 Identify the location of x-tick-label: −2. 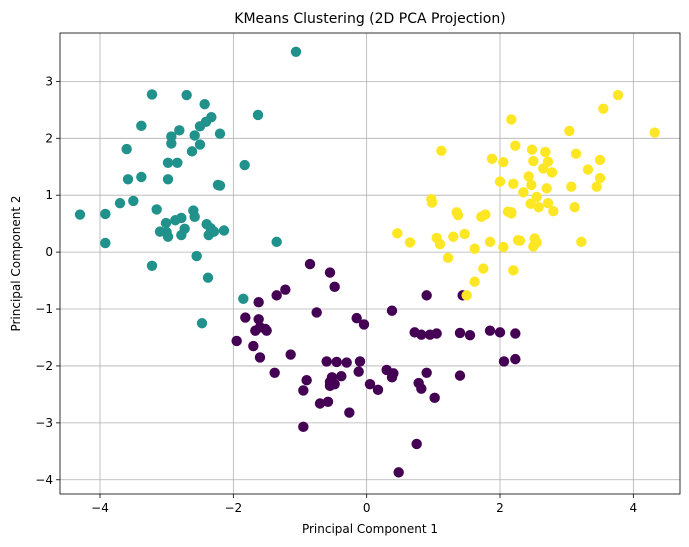
(233, 508).